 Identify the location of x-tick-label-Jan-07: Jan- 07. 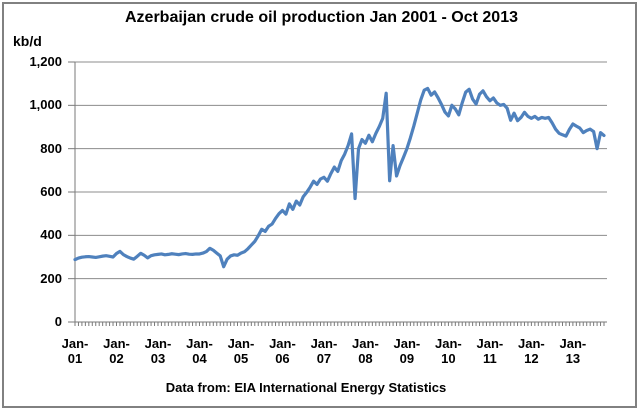
(324, 351).